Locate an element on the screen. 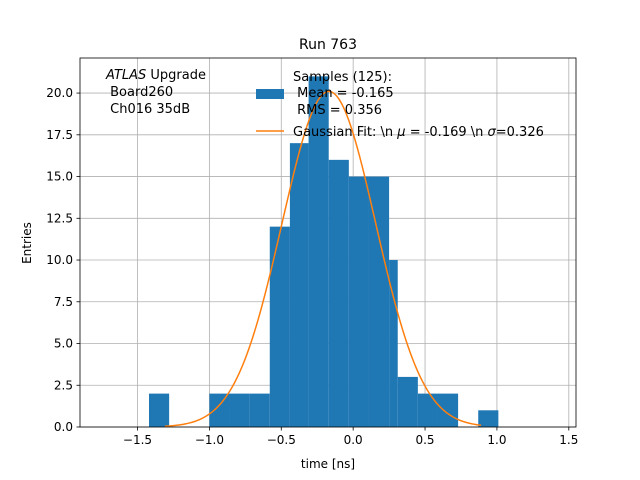 The image size is (640, 480). x-axis-label: time [ns] is located at coordinates (328, 464).